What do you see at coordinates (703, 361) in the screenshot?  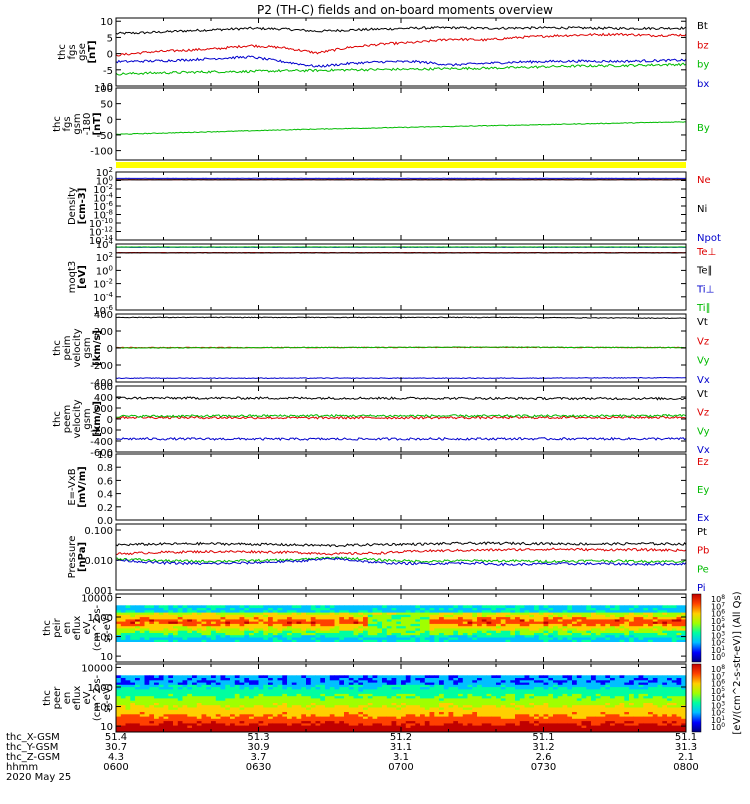 I see `legend-Vy: Vy` at bounding box center [703, 361].